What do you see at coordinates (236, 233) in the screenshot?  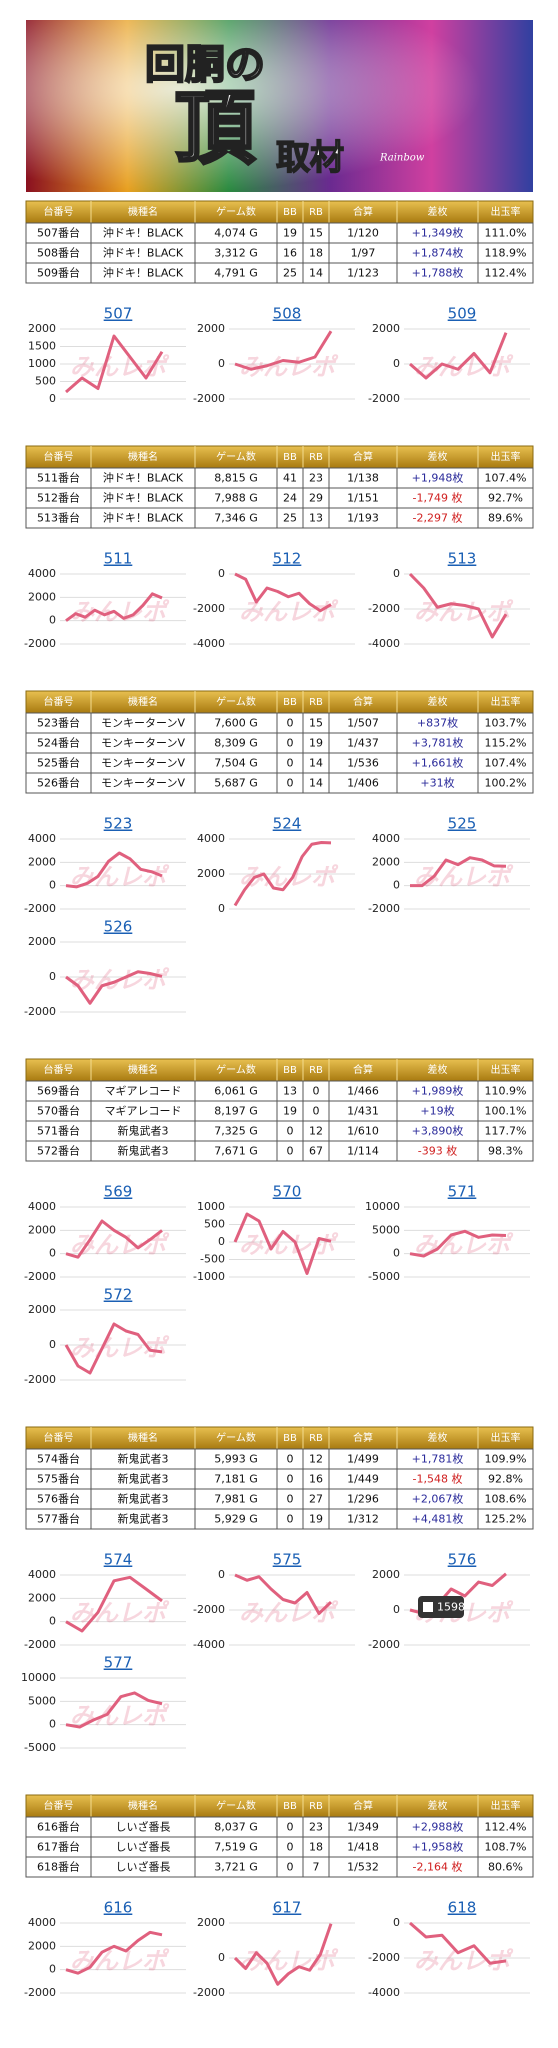 I see `table-cell: 4,074 G` at bounding box center [236, 233].